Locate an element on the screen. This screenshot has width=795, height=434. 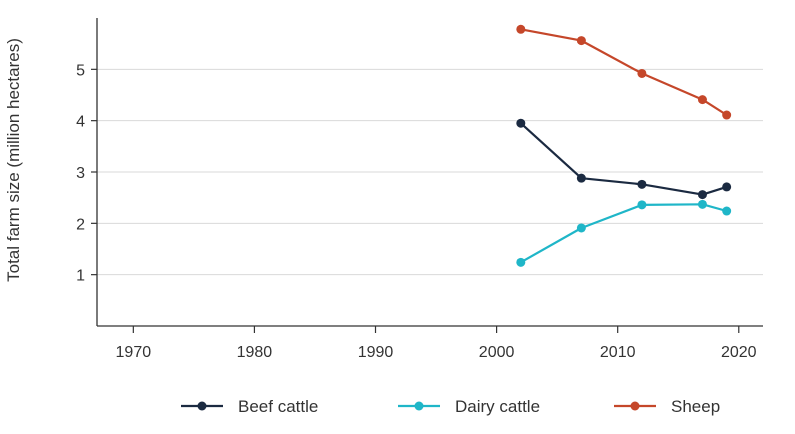
legend-item-dairy-cattle: Dairy cattle is located at coordinates (469, 406).